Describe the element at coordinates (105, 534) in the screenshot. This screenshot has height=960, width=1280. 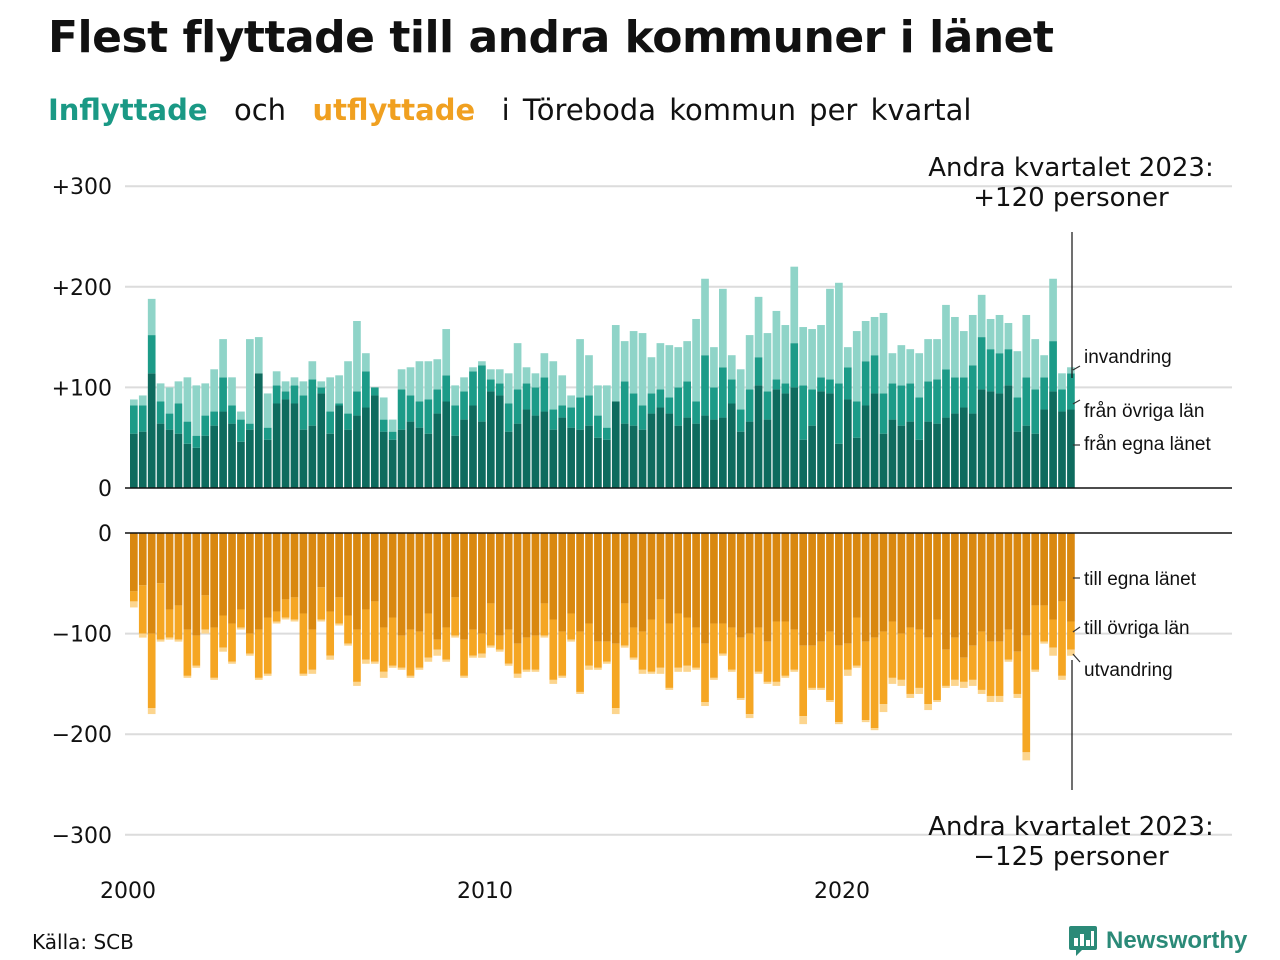
I see `y-tick-bottom-0: 0` at that location.